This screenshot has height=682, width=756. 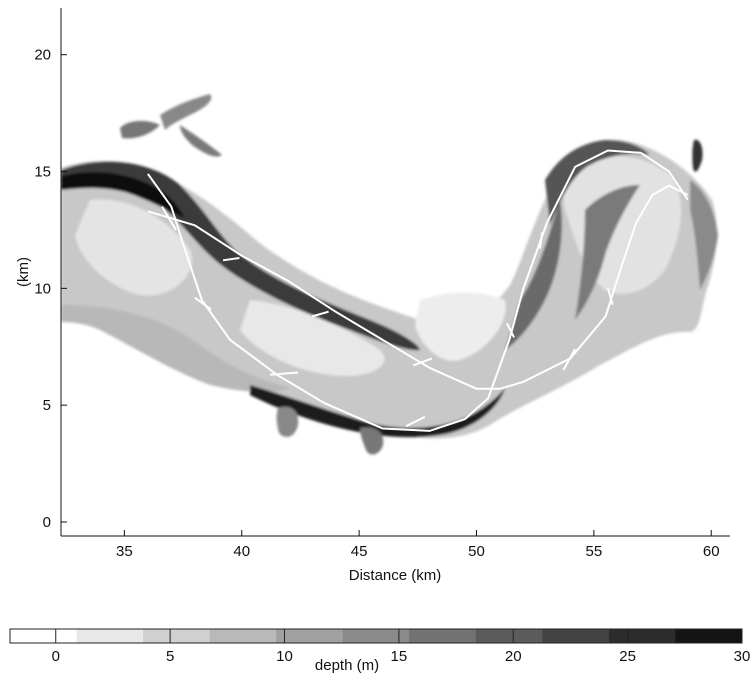 I want to click on colorbar: 0 5 10 15 20 25 30 depth (m), so click(x=380, y=651).